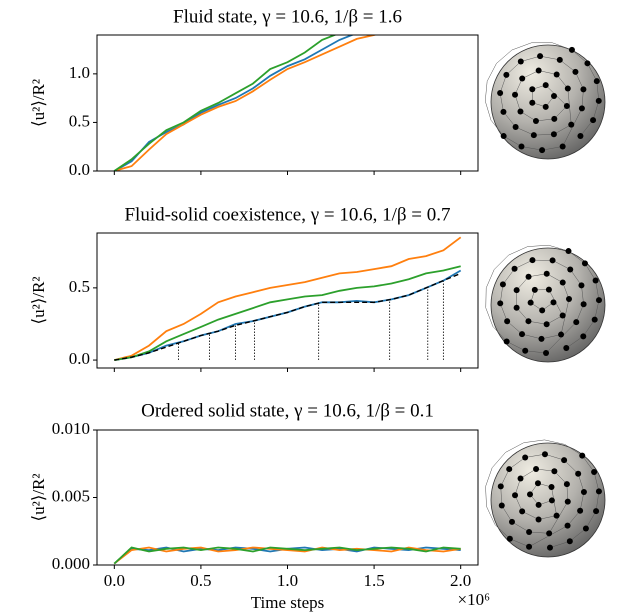 The image size is (620, 614). I want to click on x-tick-label: 1.0, so click(287, 580).